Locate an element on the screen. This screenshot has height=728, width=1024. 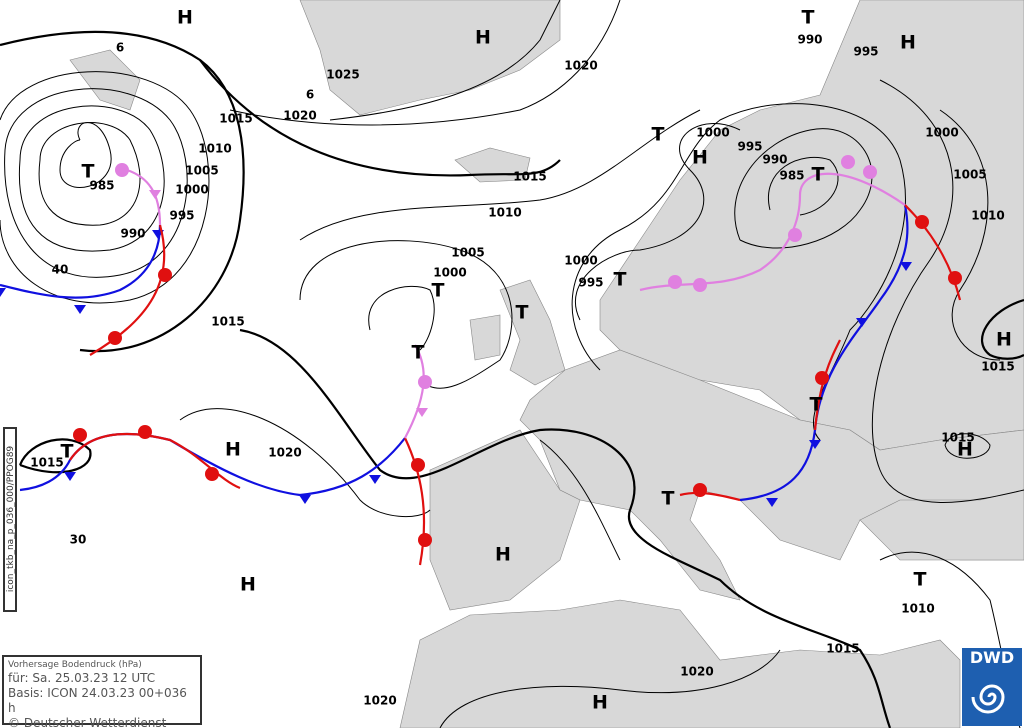
dwd-logo: DWD is located at coordinates (992, 687).